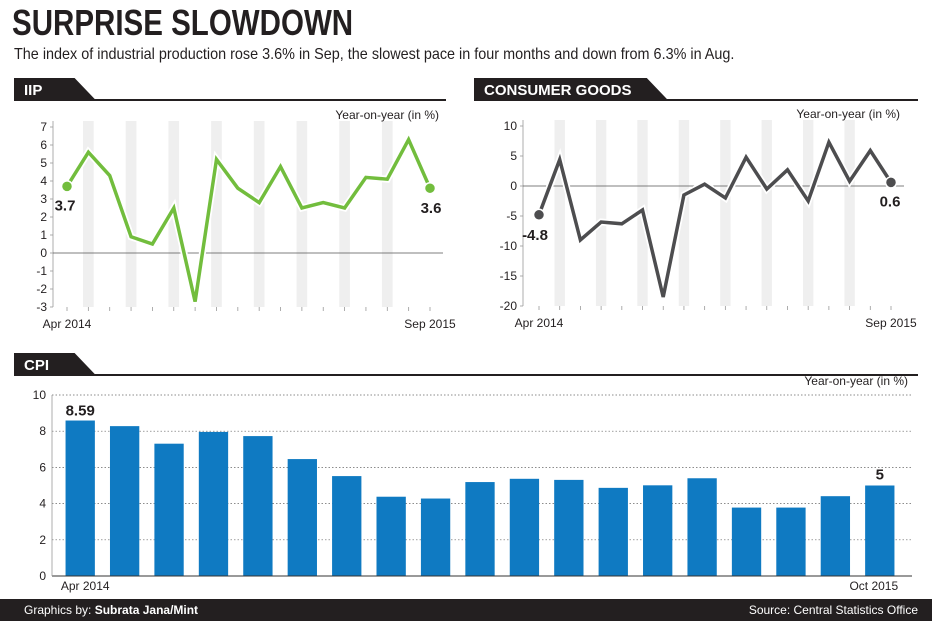 The height and width of the screenshot is (621, 932). Describe the element at coordinates (42, 540) in the screenshot. I see `cpi-y-tick-label: 2` at that location.